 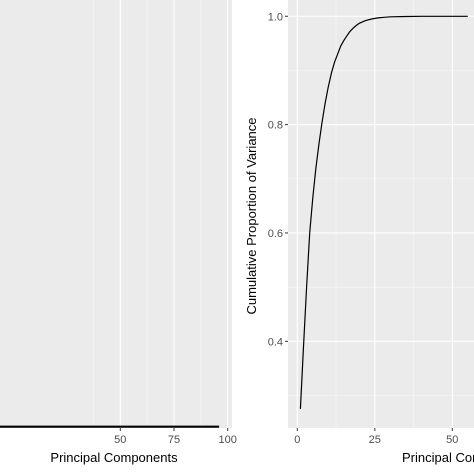 I want to click on right-y-tick-label: 0.4, so click(x=275, y=342).